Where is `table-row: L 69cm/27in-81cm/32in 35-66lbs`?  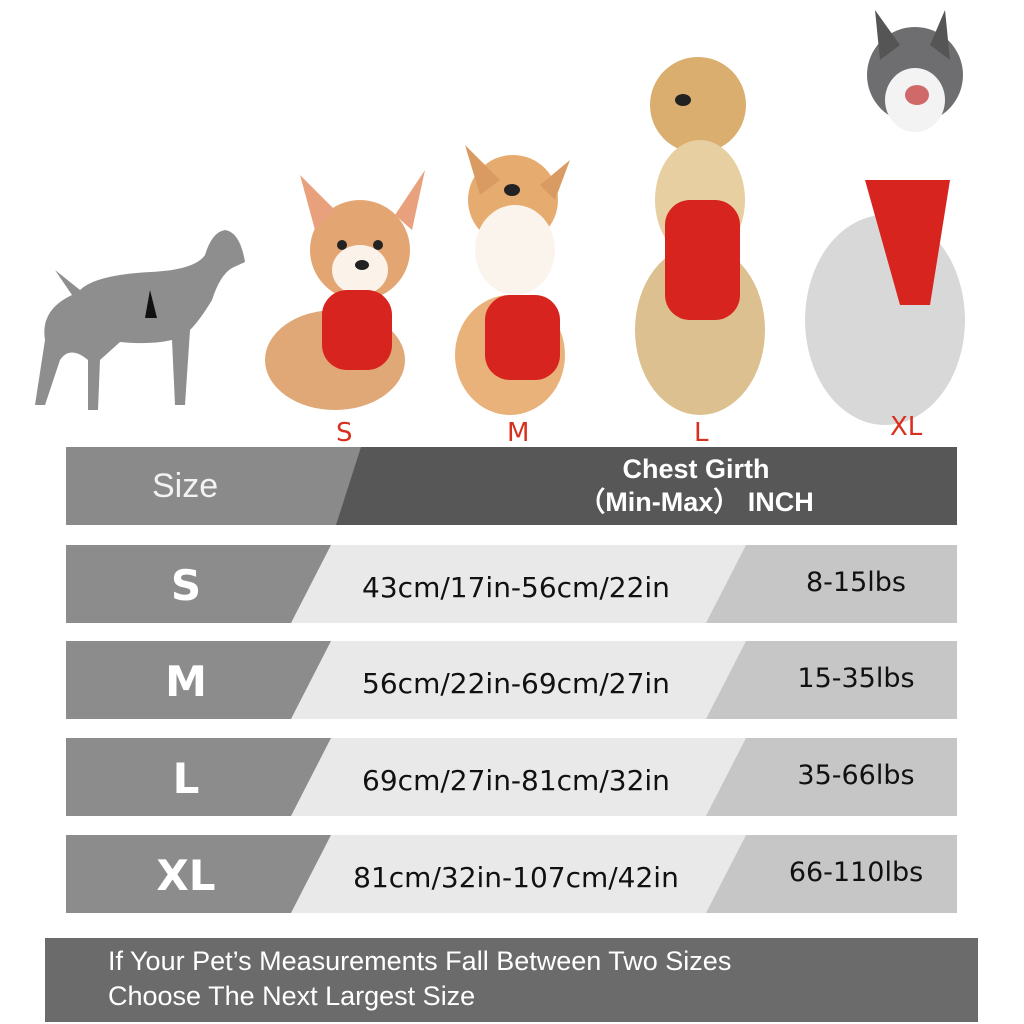 table-row: L 69cm/27in-81cm/32in 35-66lbs is located at coordinates (511, 777).